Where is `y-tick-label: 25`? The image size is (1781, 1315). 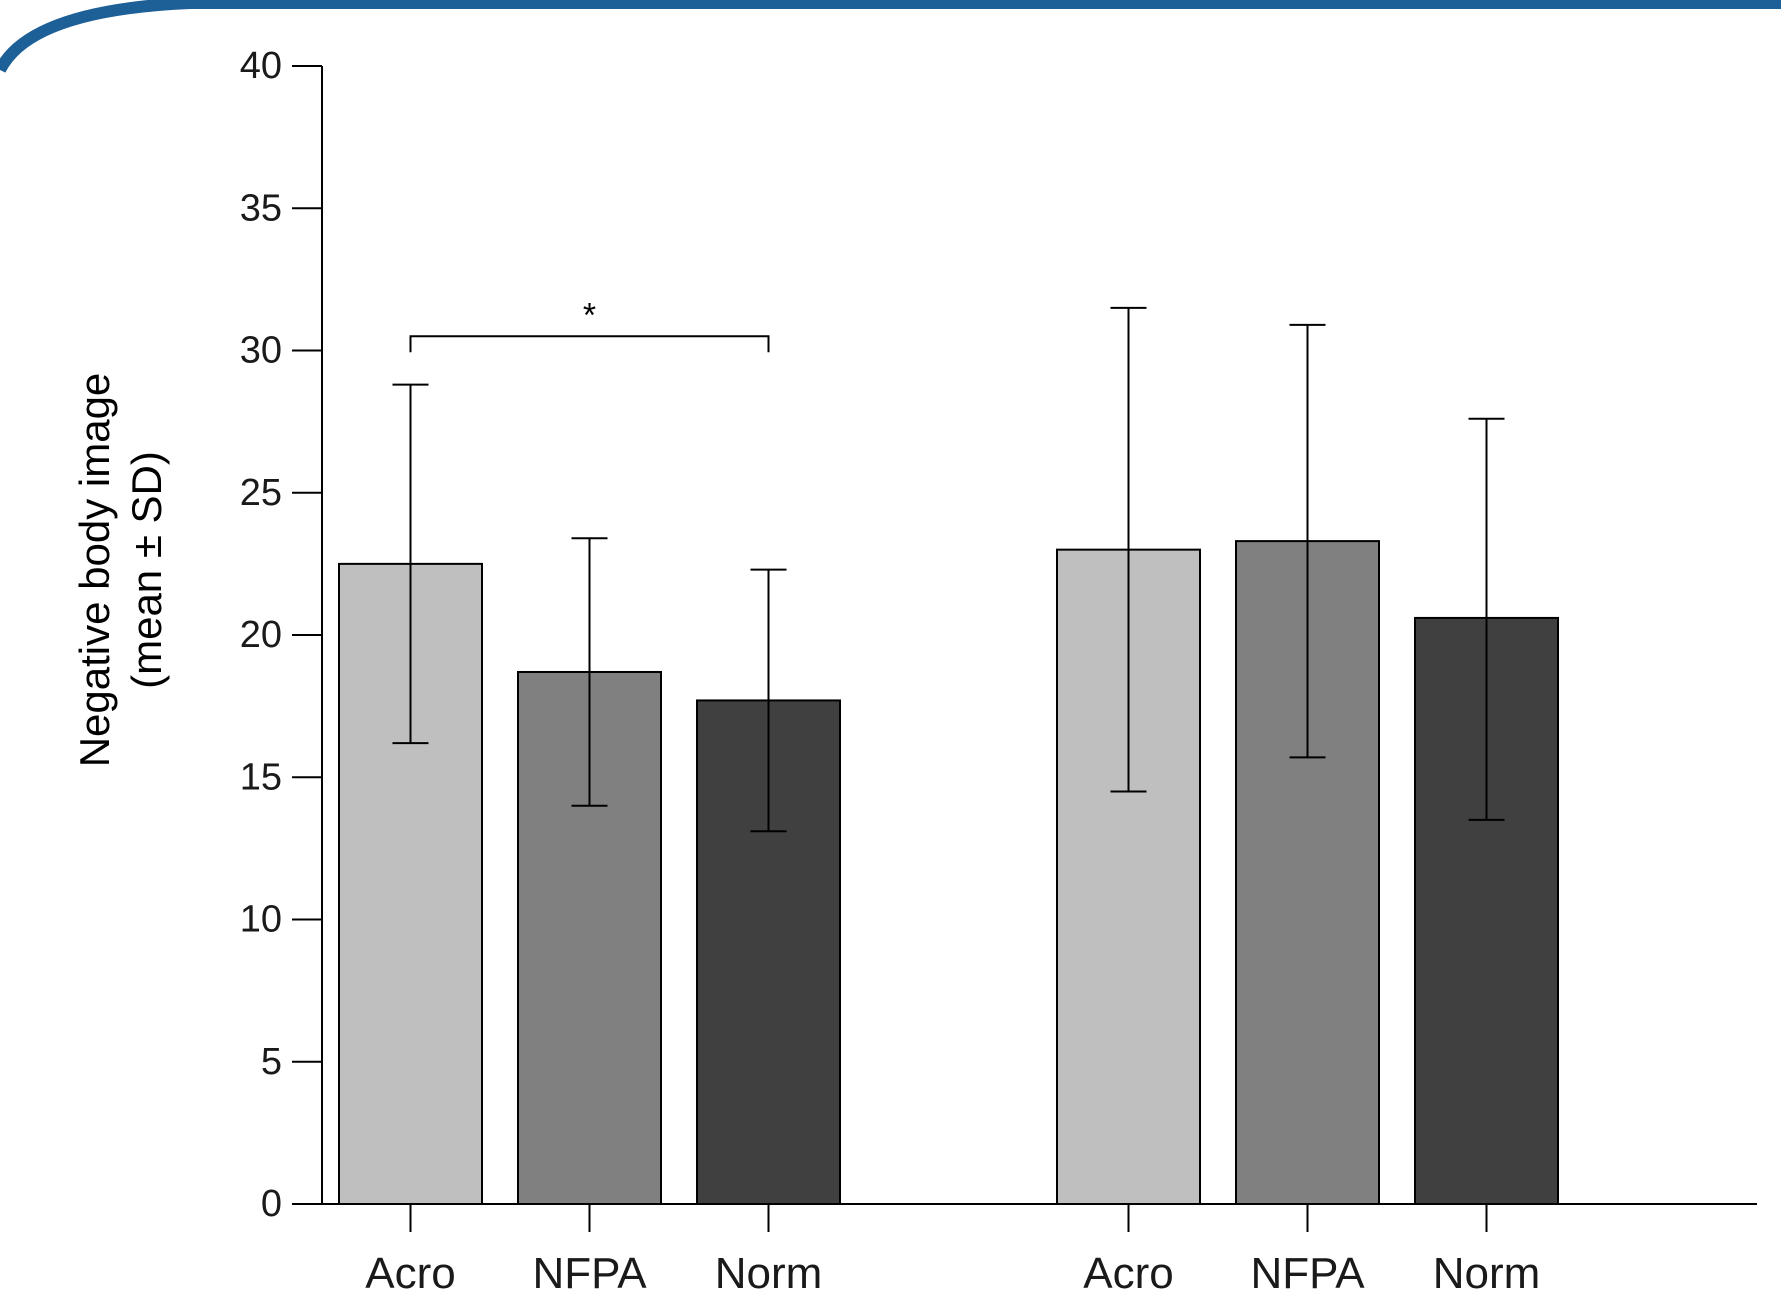 y-tick-label: 25 is located at coordinates (261, 493).